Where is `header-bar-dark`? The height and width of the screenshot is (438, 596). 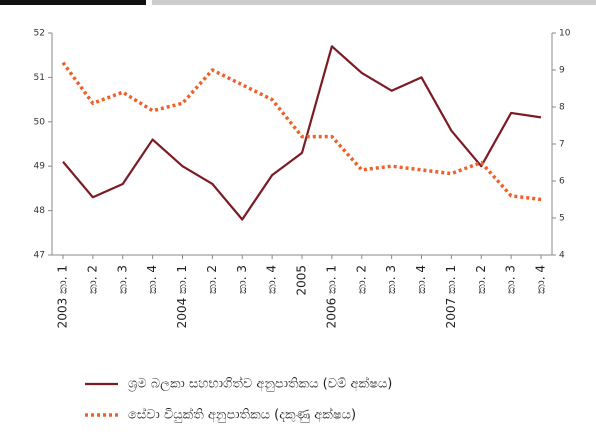 header-bar-dark is located at coordinates (73, 2).